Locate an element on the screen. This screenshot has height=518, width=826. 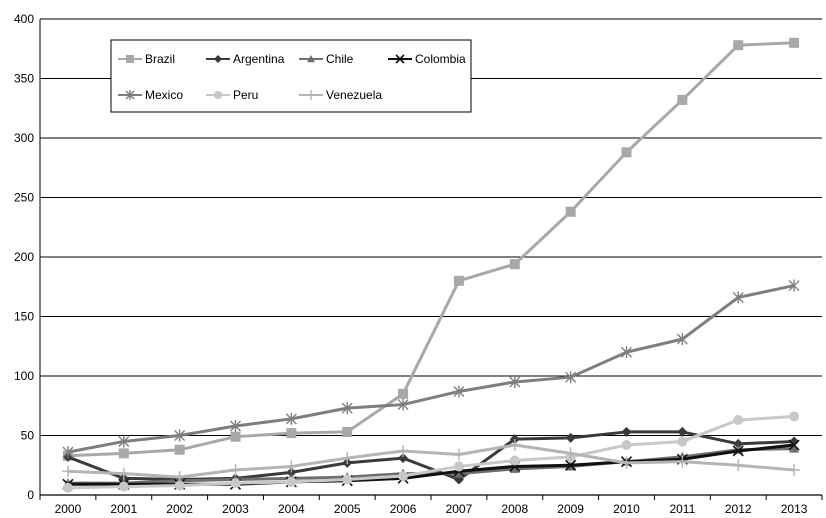
x-tick-label: 2013 is located at coordinates (794, 509).